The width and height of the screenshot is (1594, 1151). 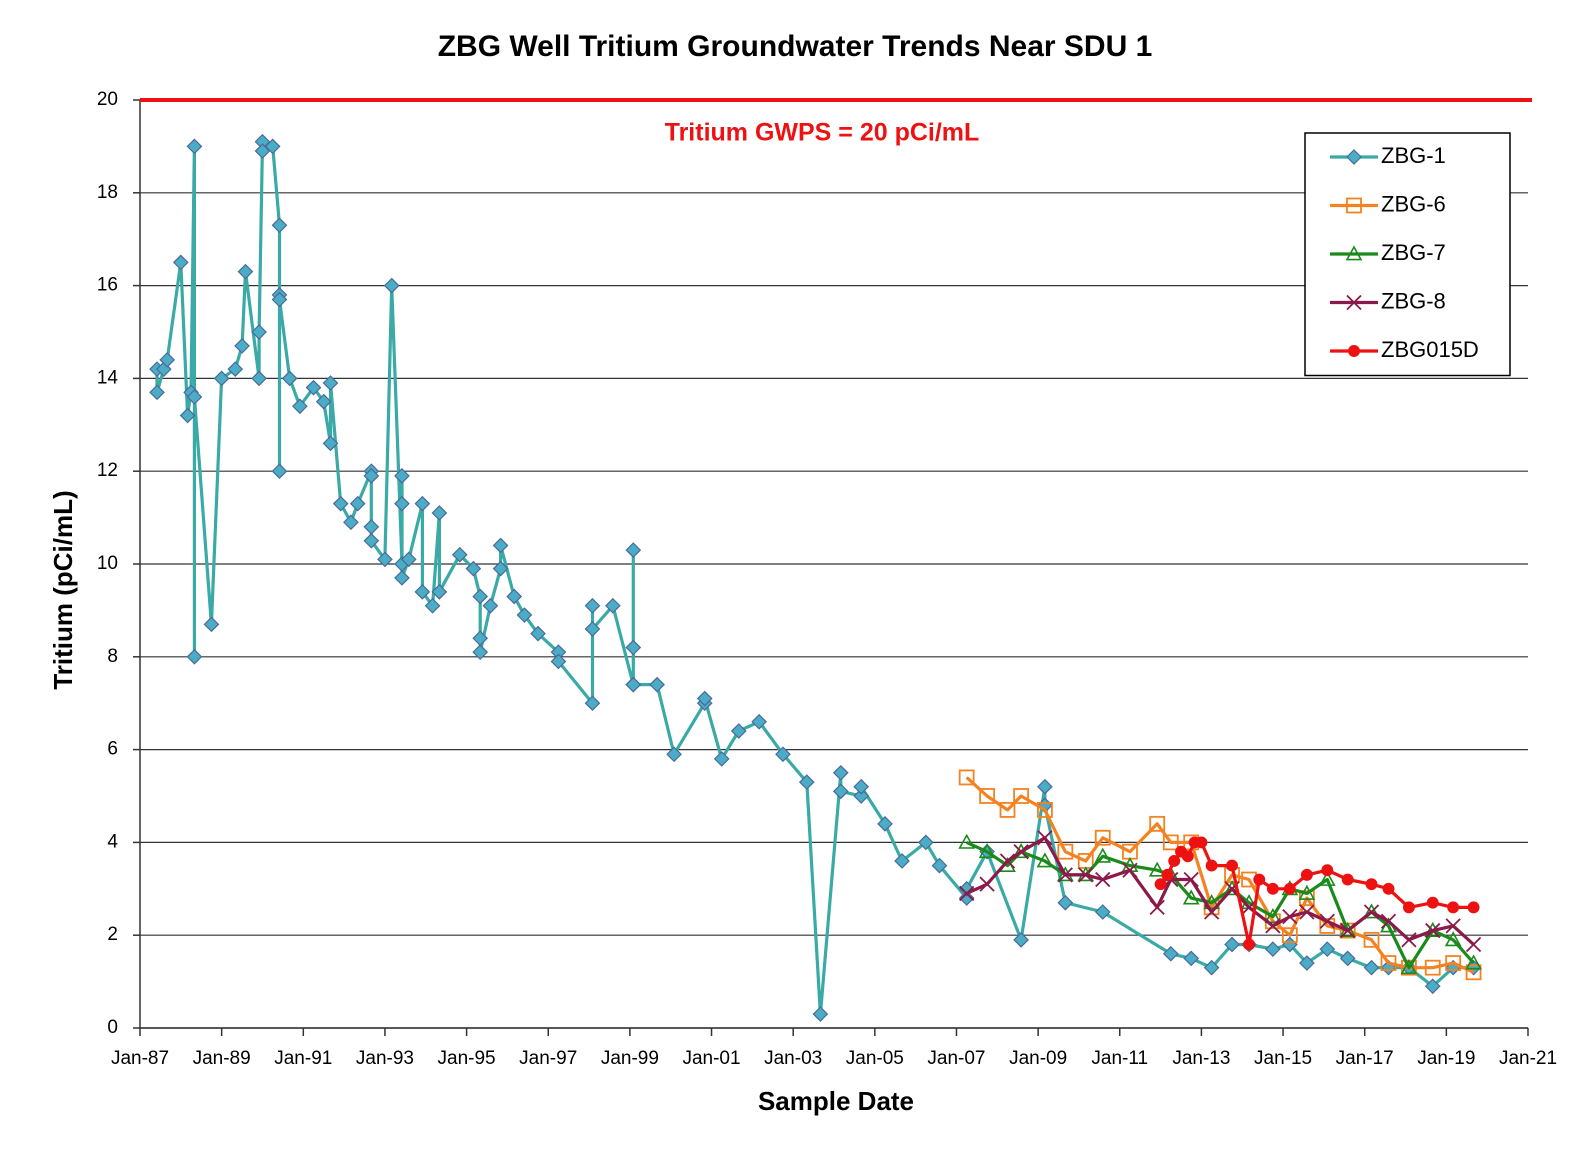 What do you see at coordinates (112, 934) in the screenshot?
I see `y-tick-label: 2` at bounding box center [112, 934].